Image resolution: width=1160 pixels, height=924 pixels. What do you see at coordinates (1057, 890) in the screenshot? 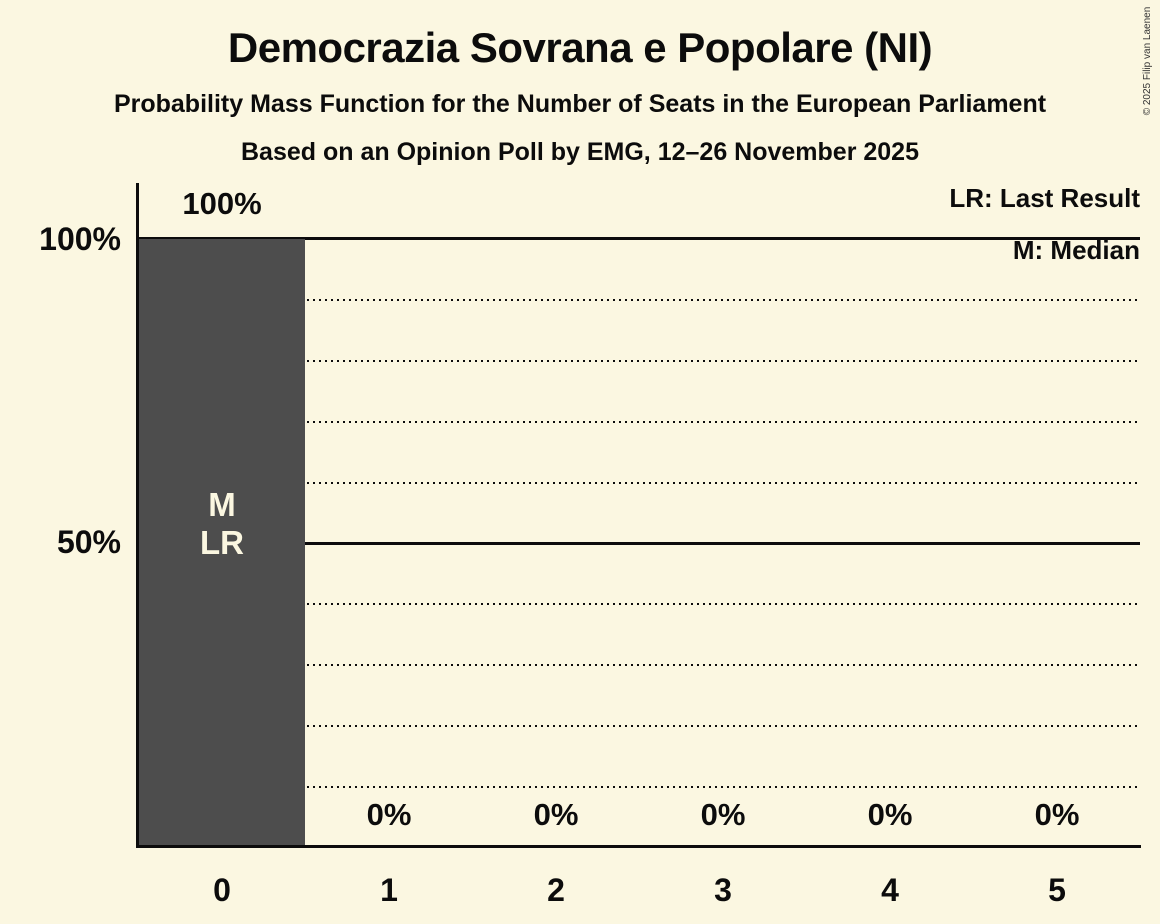
I see `x-axis-tick-label-5: 5` at bounding box center [1057, 890].